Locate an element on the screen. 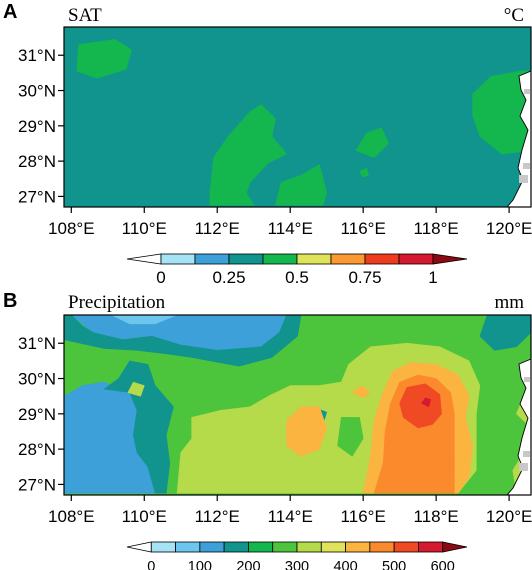 The height and width of the screenshot is (570, 532). colorbar-label: 200 is located at coordinates (248, 564).